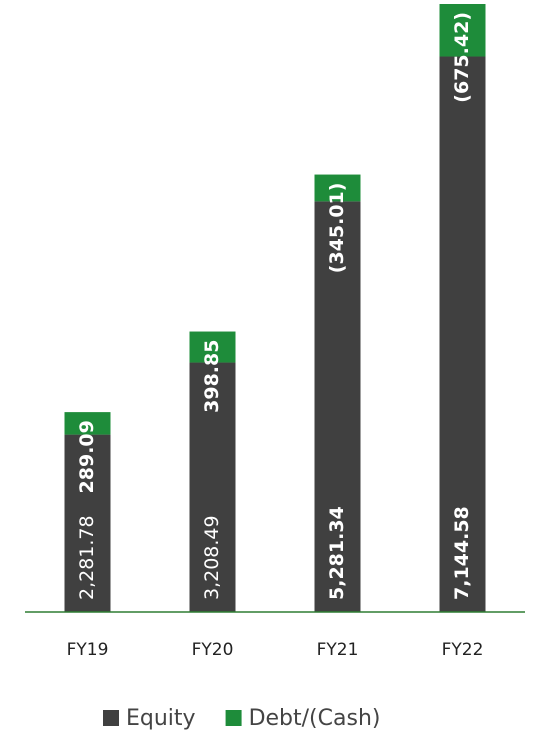 This screenshot has height=735, width=536. Describe the element at coordinates (338, 650) in the screenshot. I see `x-tick-label: FY21` at that location.